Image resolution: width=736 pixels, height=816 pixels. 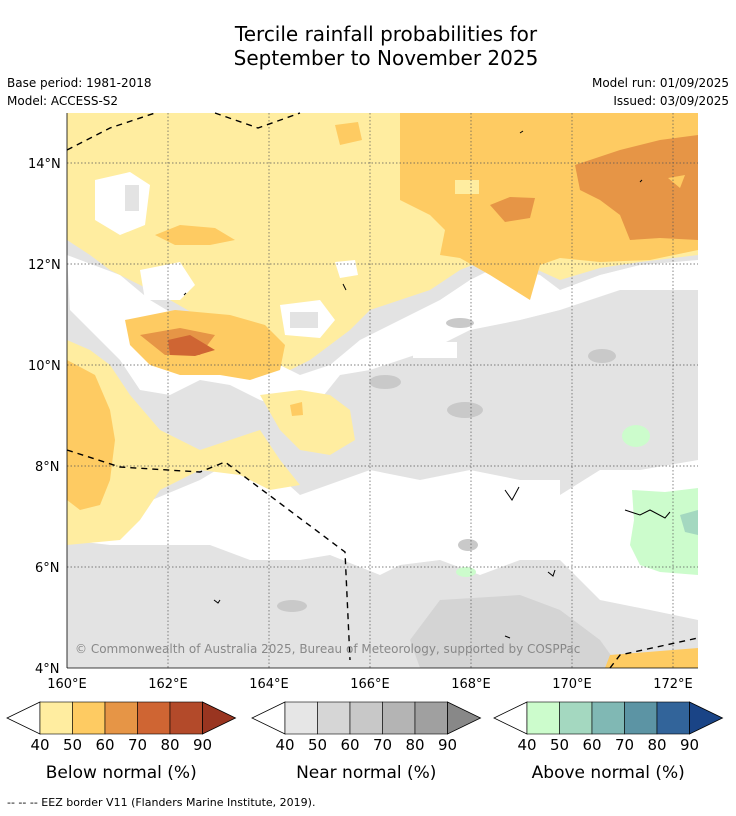 I want to click on near-normal-hole, so click(x=132, y=198).